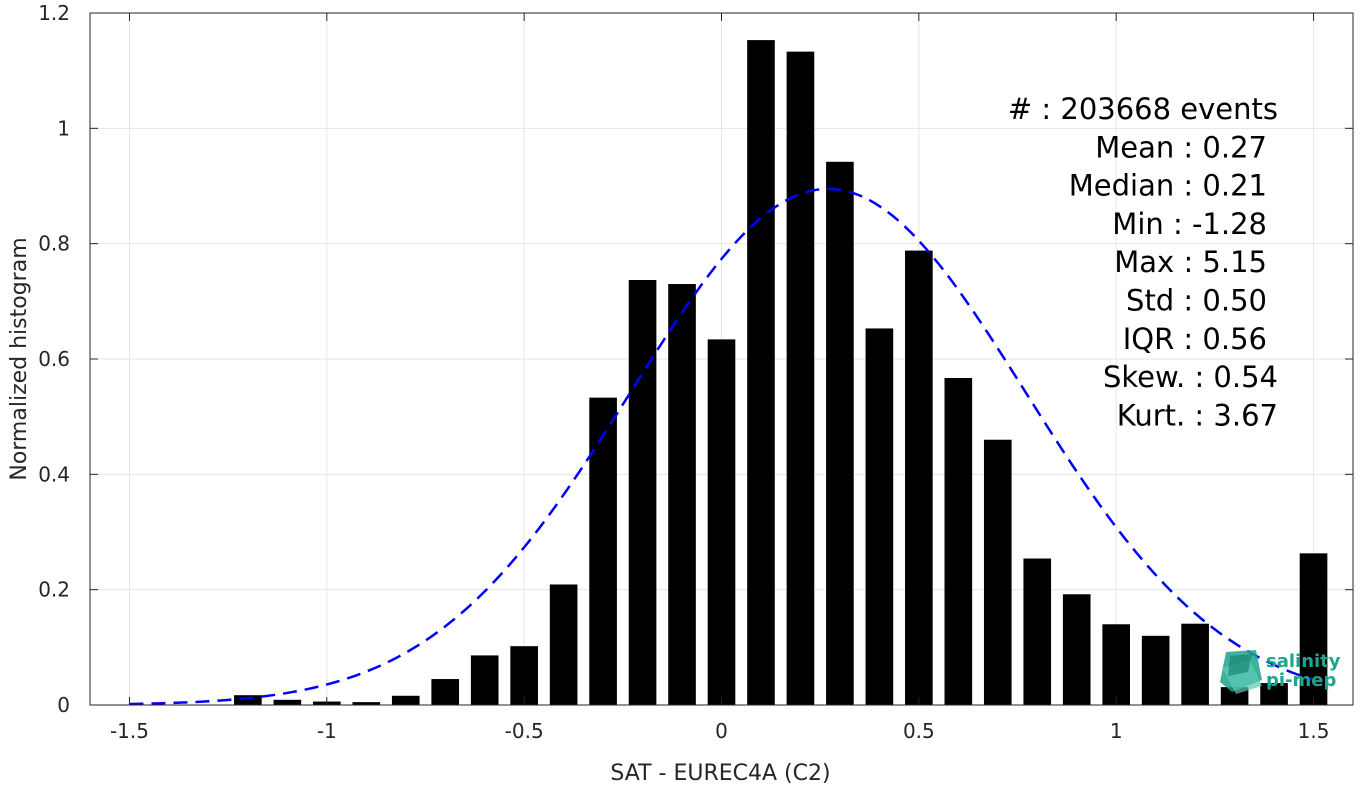  What do you see at coordinates (129, 731) in the screenshot?
I see `x-tick-label: -1.5` at bounding box center [129, 731].